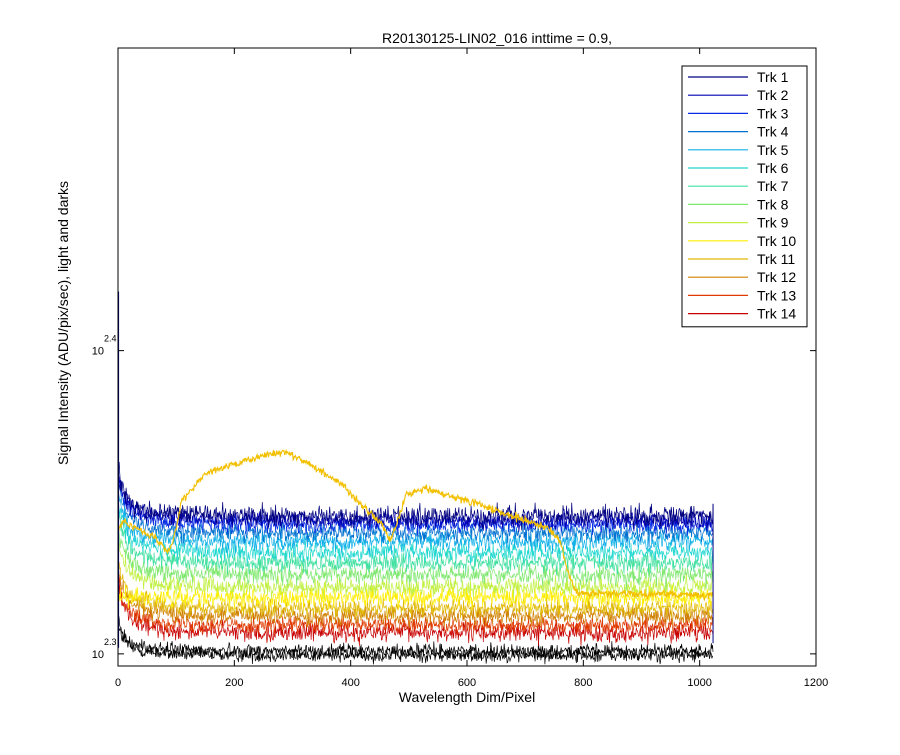 The height and width of the screenshot is (755, 900). What do you see at coordinates (773, 204) in the screenshot?
I see `legend-label: Trk 8` at bounding box center [773, 204].